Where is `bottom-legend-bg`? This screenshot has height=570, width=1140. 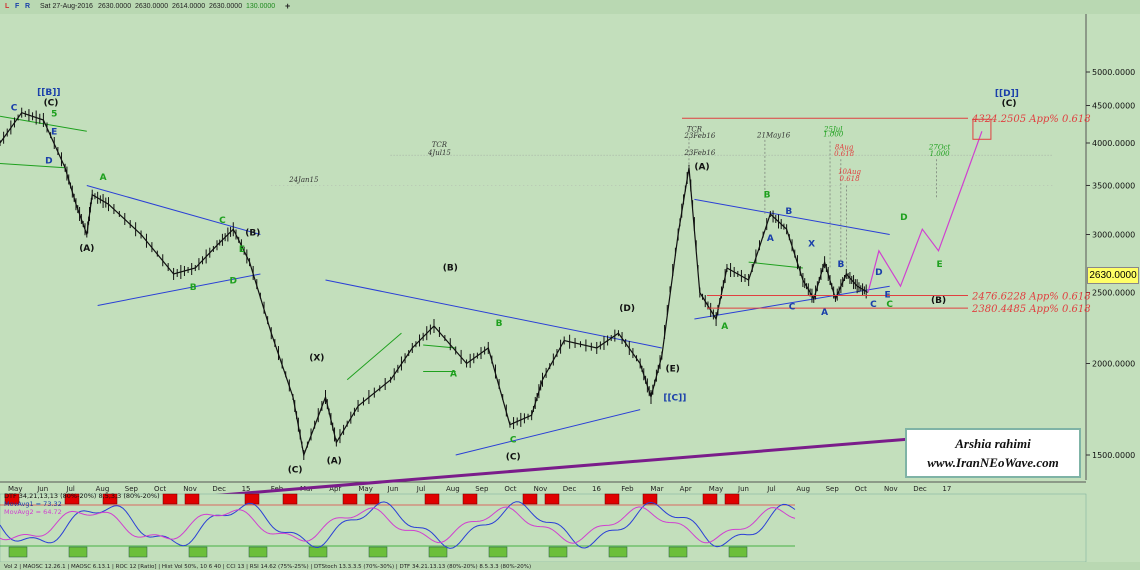
bottom-legend-bg is located at coordinates (570, 566).